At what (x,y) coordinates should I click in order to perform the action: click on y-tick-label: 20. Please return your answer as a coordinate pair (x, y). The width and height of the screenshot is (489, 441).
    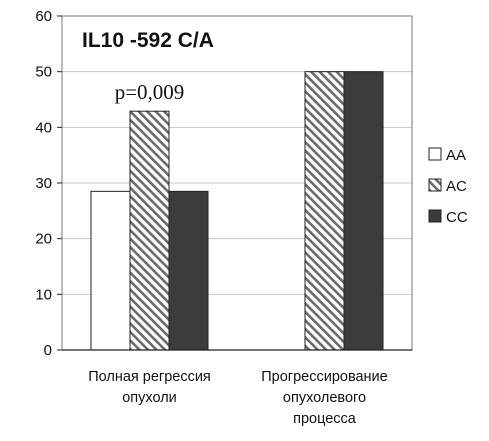
    Looking at the image, I should click on (43, 239).